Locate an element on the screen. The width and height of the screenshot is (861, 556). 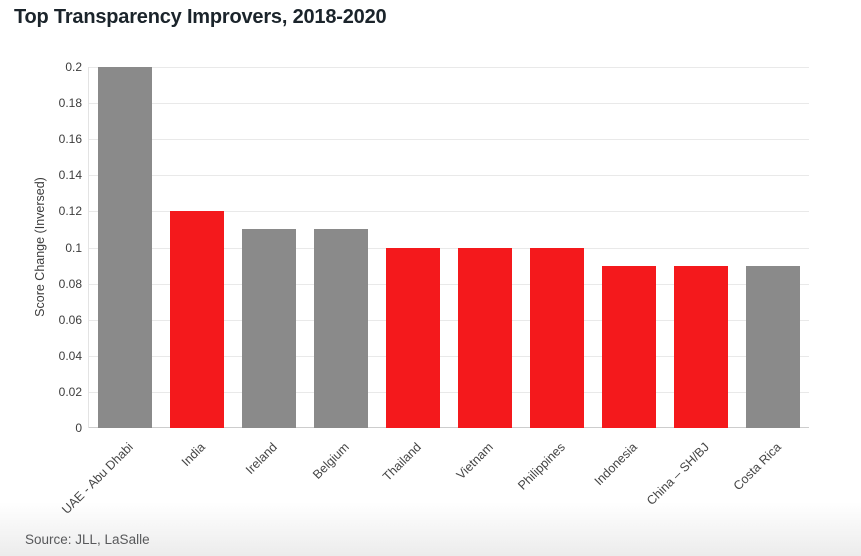
y-tick-label: 0.06 is located at coordinates (70, 319).